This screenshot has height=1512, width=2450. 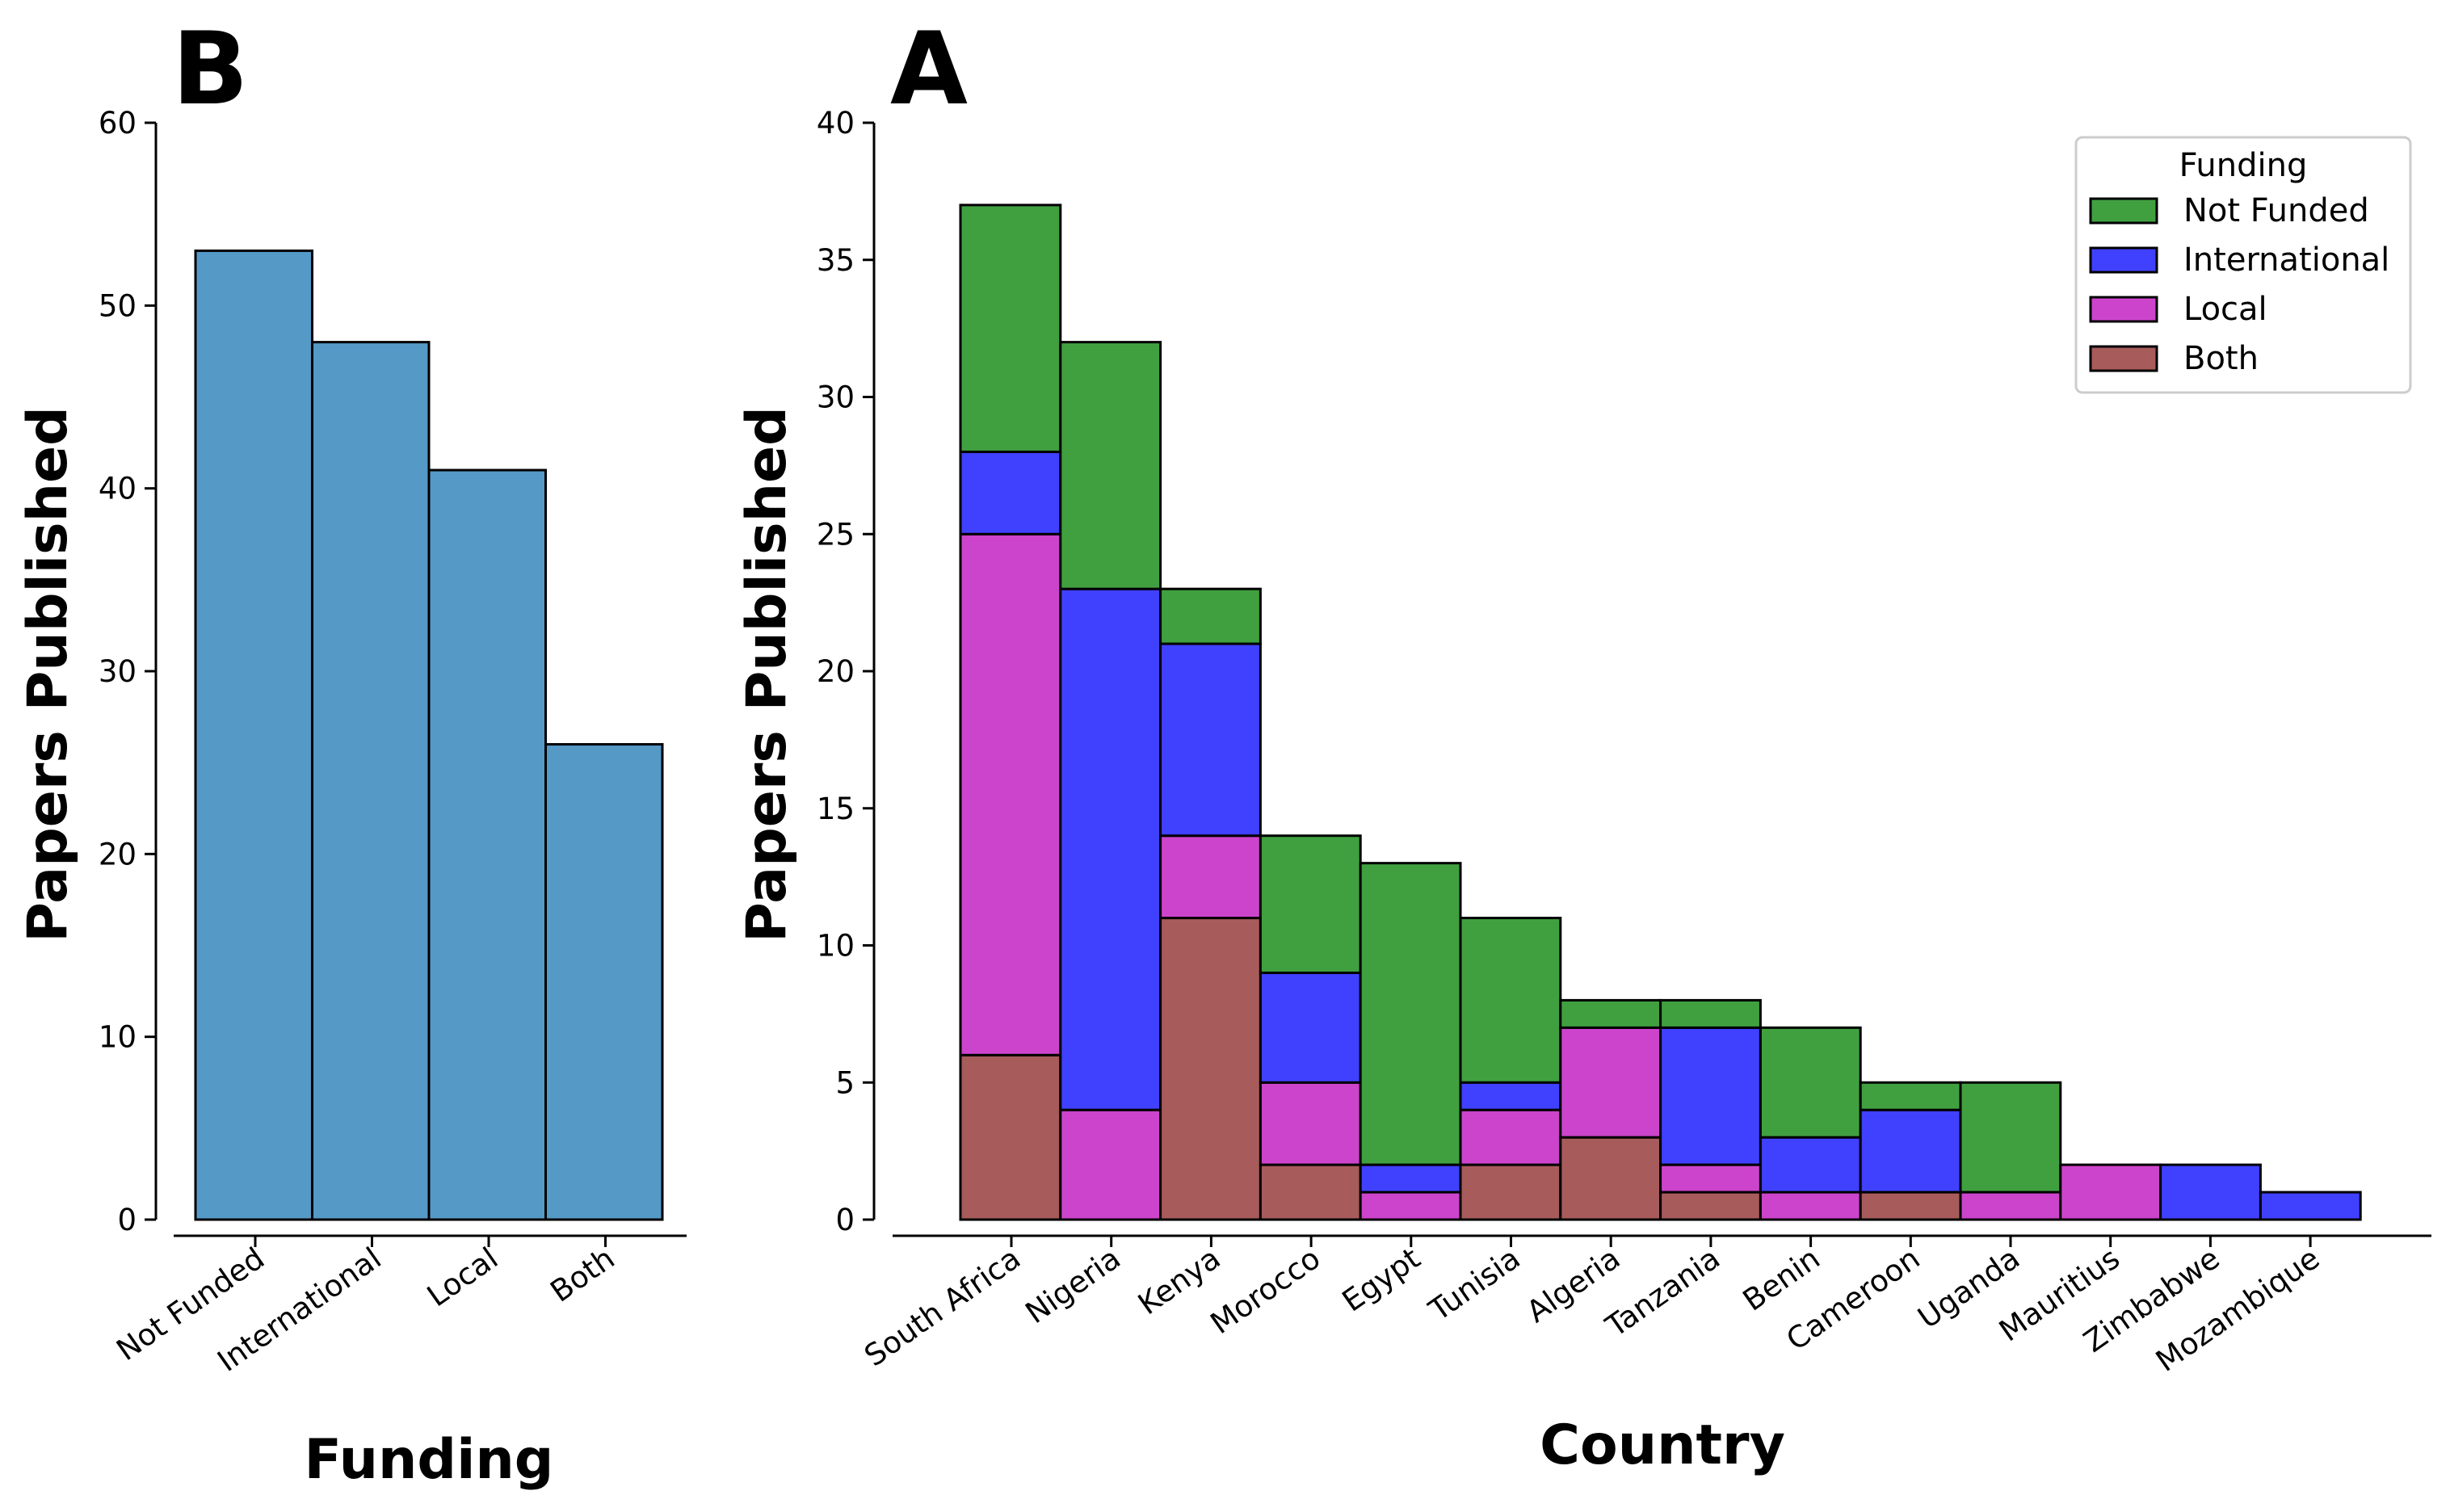 What do you see at coordinates (836, 809) in the screenshot?
I see `panel-a-y-tick-label: 15` at bounding box center [836, 809].